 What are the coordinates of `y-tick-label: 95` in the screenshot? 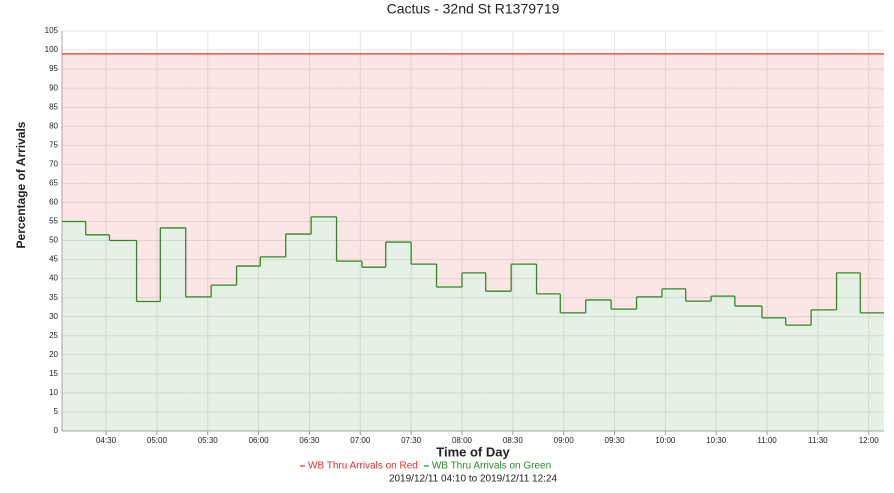 It's located at (53, 68).